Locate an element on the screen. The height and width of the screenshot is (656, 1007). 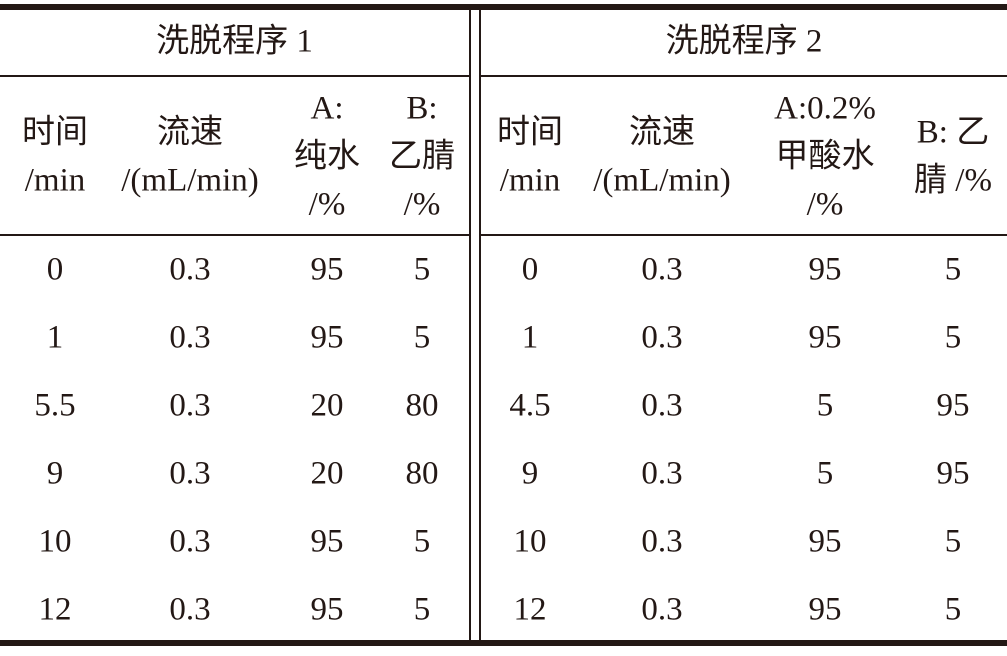
cell: 5.5 is located at coordinates (55, 405).